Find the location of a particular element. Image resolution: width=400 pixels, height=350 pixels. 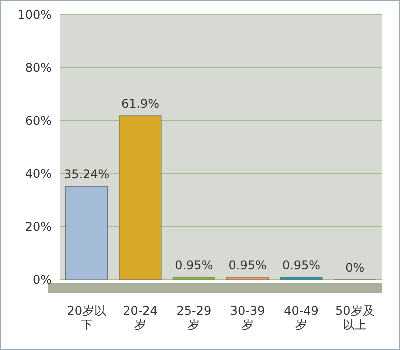

x-tick-label: 40-49岁 is located at coordinates (301, 318).